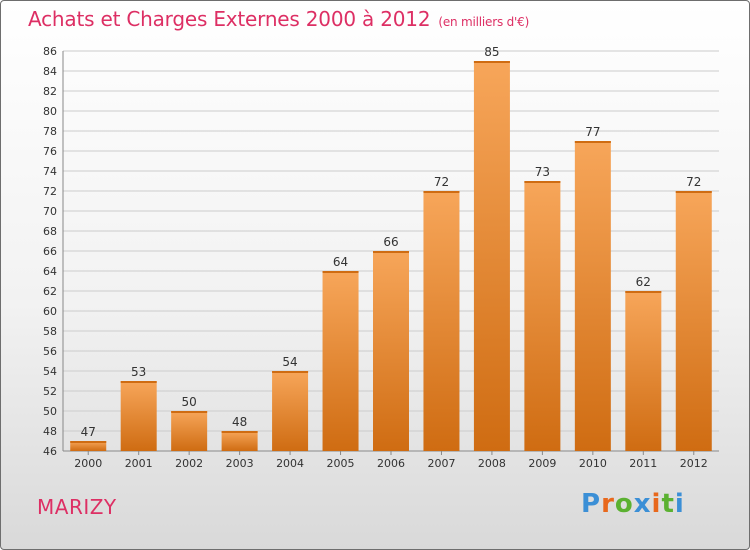 The width and height of the screenshot is (750, 550). Describe the element at coordinates (239, 422) in the screenshot. I see `data-label: 48` at that location.